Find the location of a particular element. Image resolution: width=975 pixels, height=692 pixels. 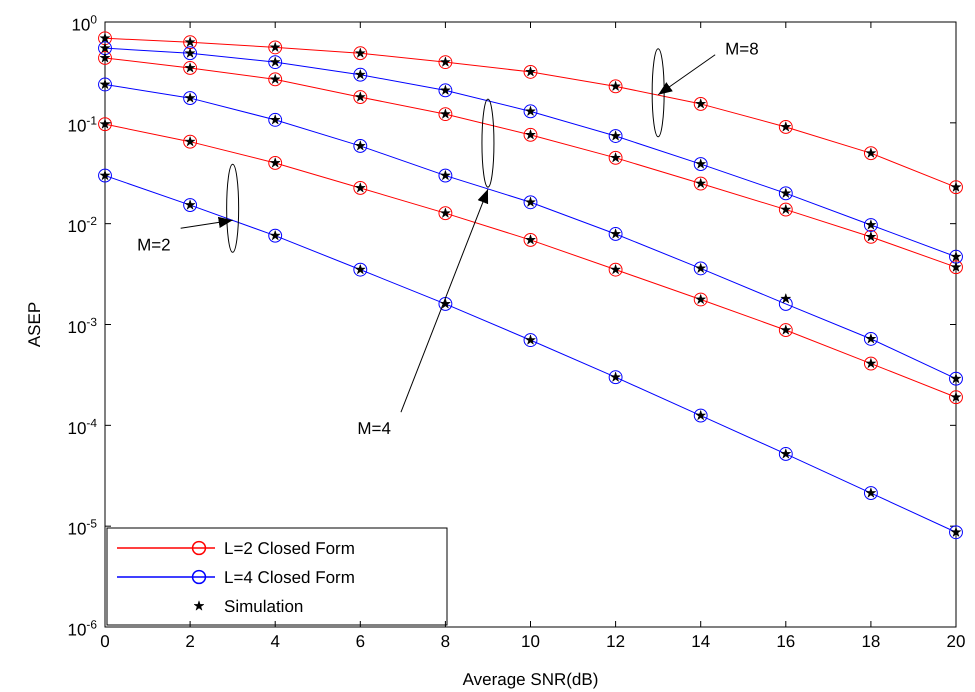

y-tick-label: 10$^{-2}$ is located at coordinates (83, 225).